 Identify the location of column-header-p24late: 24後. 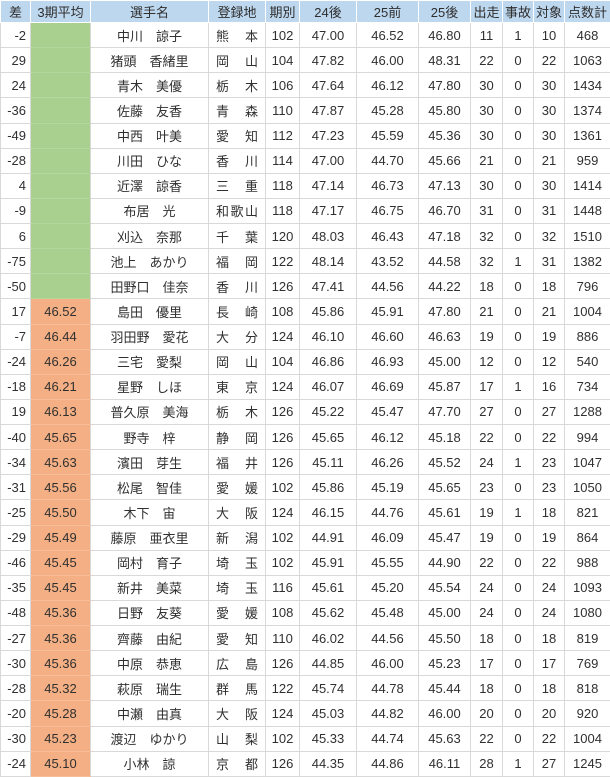
(328, 12).